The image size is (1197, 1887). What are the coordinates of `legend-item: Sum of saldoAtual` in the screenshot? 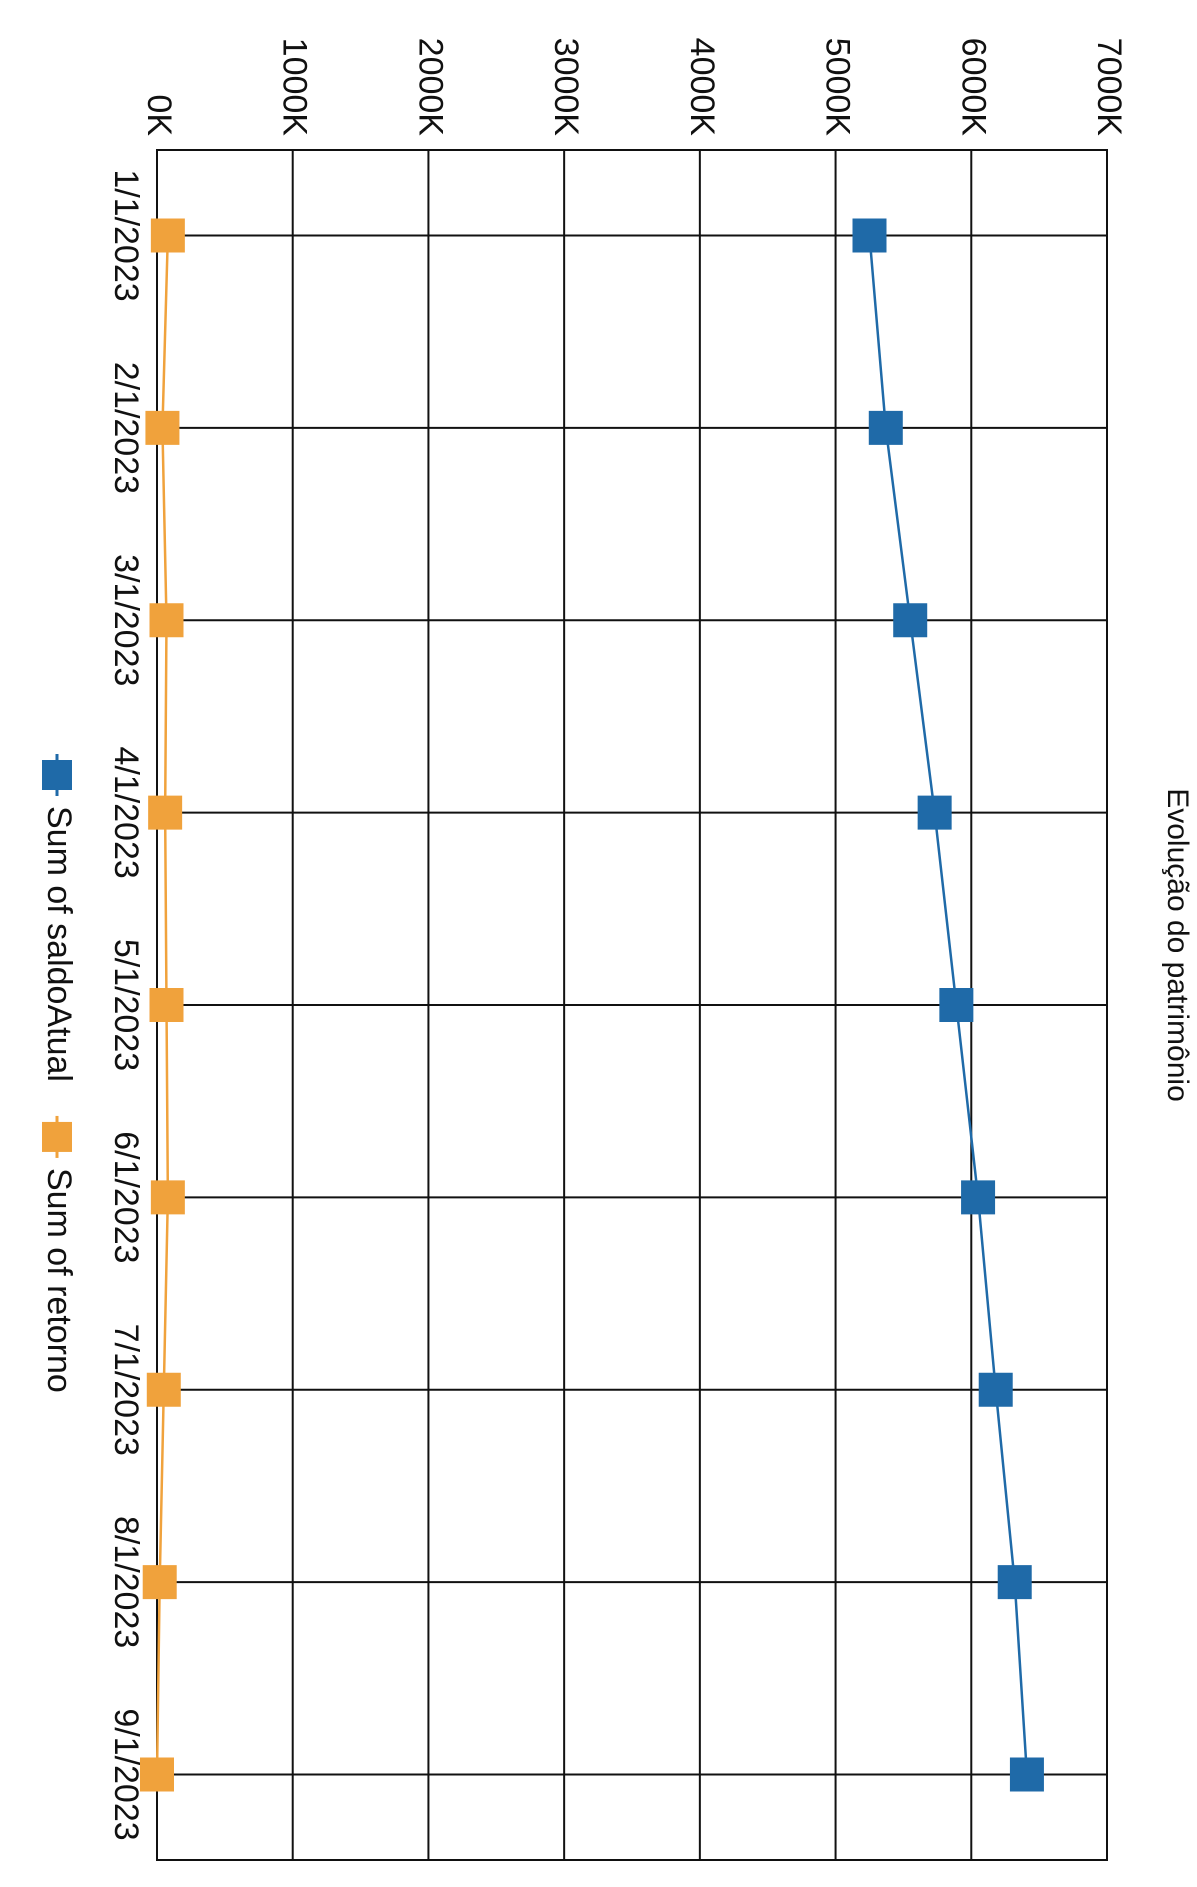 It's located at (59, 918).